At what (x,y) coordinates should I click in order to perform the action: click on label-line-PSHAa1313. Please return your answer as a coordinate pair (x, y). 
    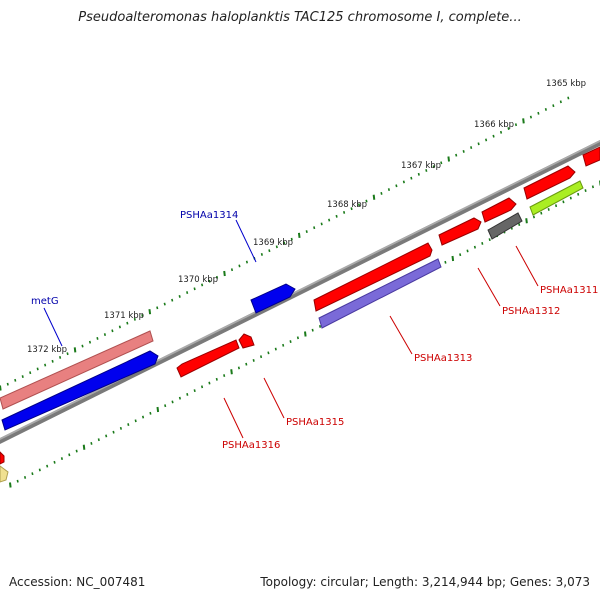
    Looking at the image, I should click on (401, 335).